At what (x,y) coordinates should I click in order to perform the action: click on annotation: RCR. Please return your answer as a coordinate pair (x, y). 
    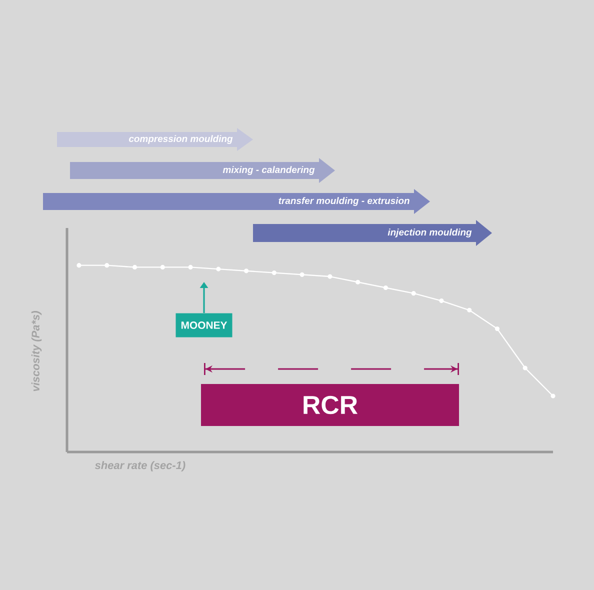
    Looking at the image, I should click on (331, 405).